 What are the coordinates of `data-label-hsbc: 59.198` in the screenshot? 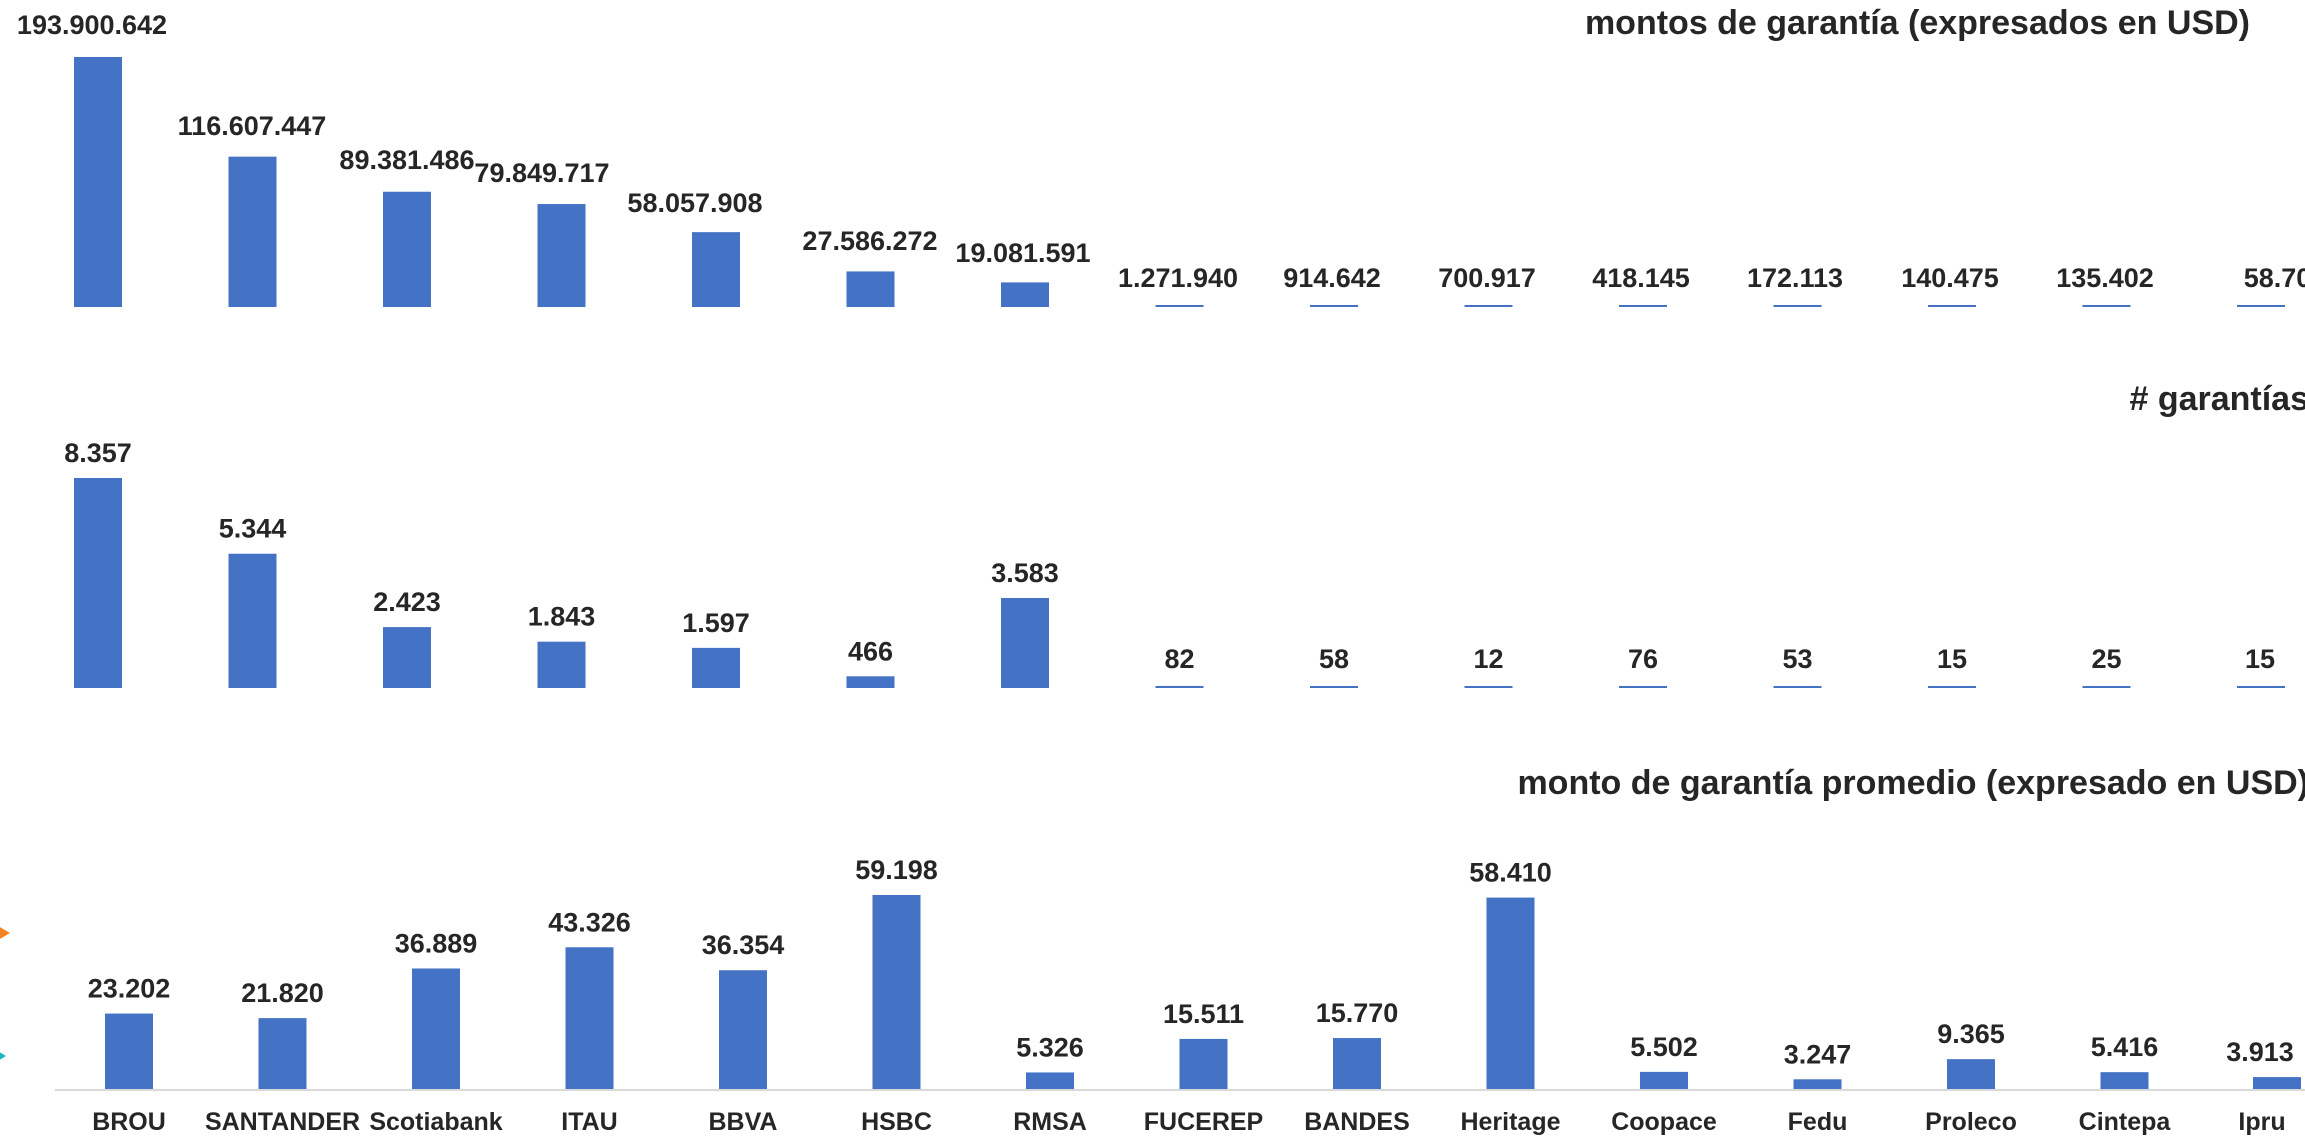 It's located at (896, 870).